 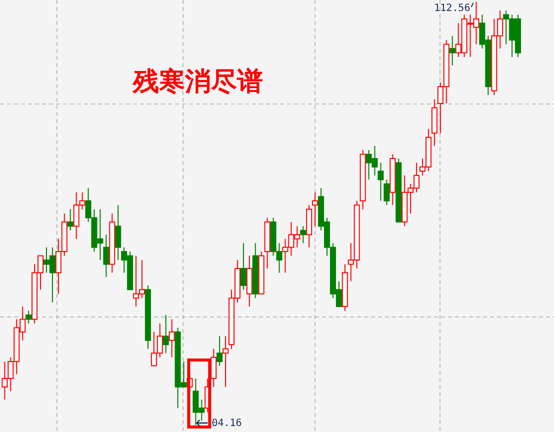 I want to click on annotation: 112.56, so click(x=454, y=8).